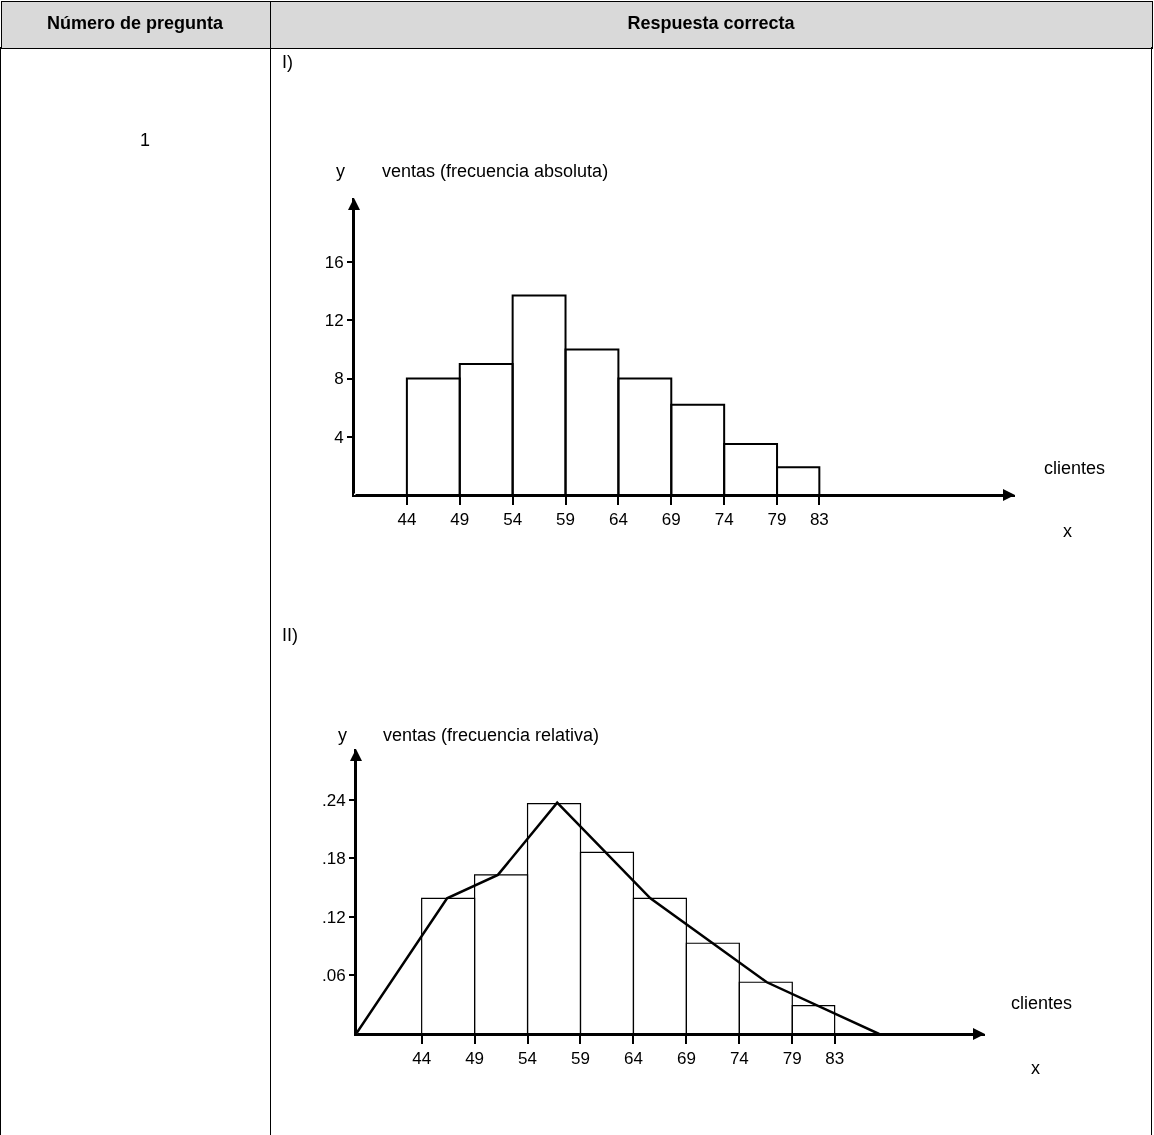 The height and width of the screenshot is (1135, 1154). Describe the element at coordinates (287, 62) in the screenshot. I see `text: I)` at that location.